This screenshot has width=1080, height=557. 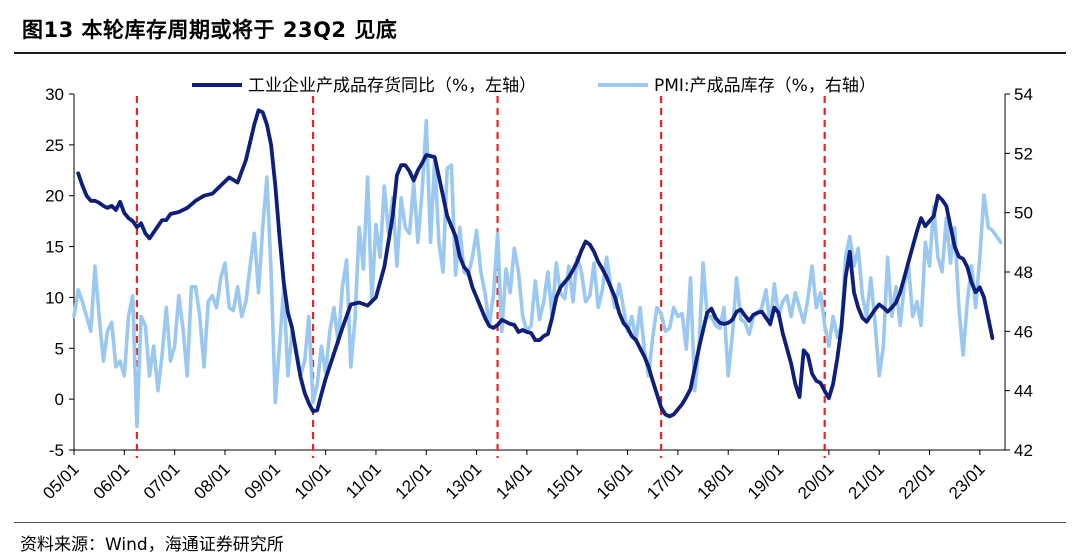 What do you see at coordinates (917, 481) in the screenshot?
I see `x-tick-label: 22/01` at bounding box center [917, 481].